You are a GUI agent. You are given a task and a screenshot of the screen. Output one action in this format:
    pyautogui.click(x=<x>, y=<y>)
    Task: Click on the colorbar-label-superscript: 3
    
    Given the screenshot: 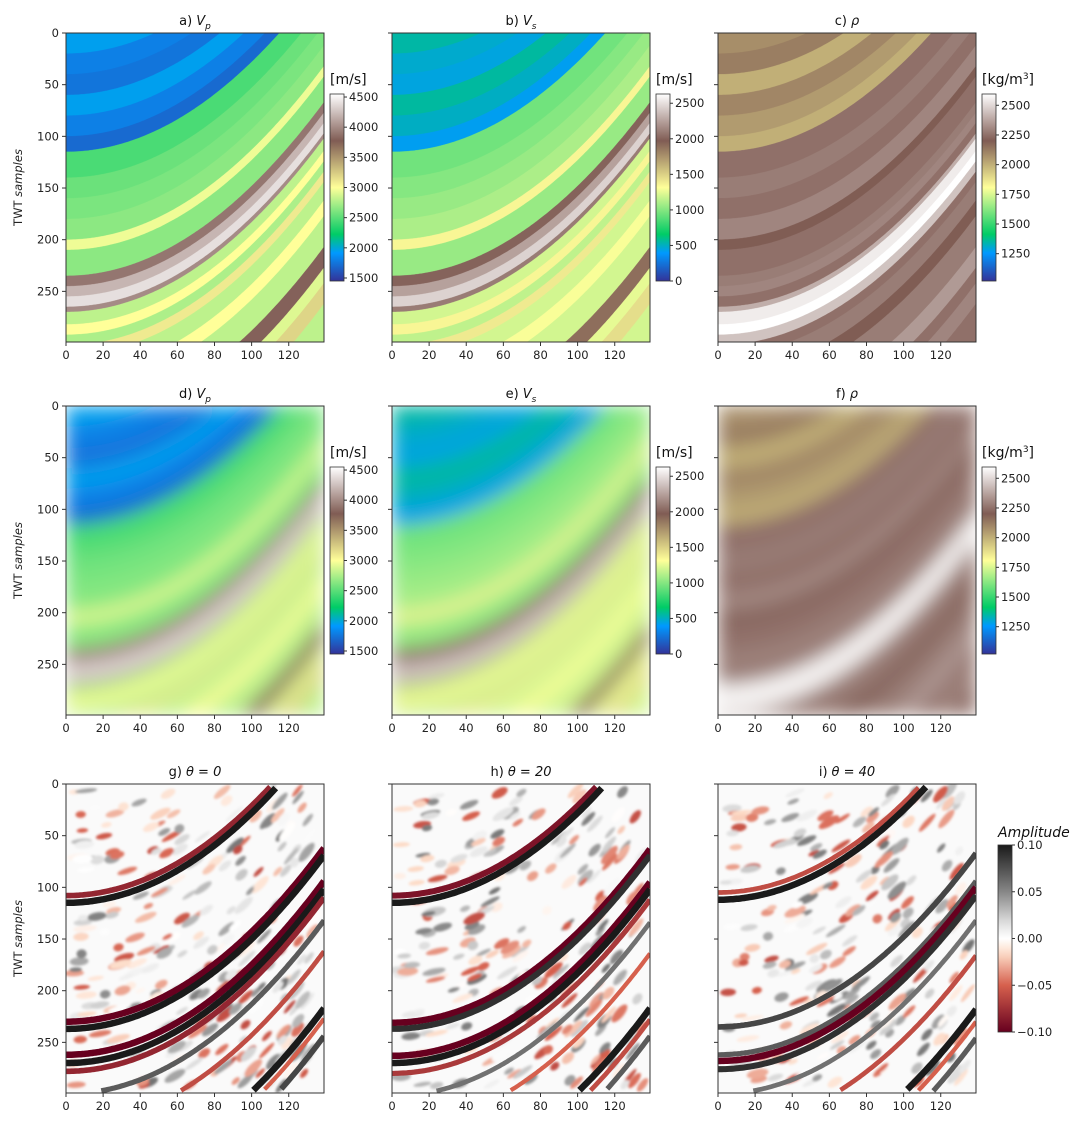 What is the action you would take?
    pyautogui.click(x=1026, y=77)
    